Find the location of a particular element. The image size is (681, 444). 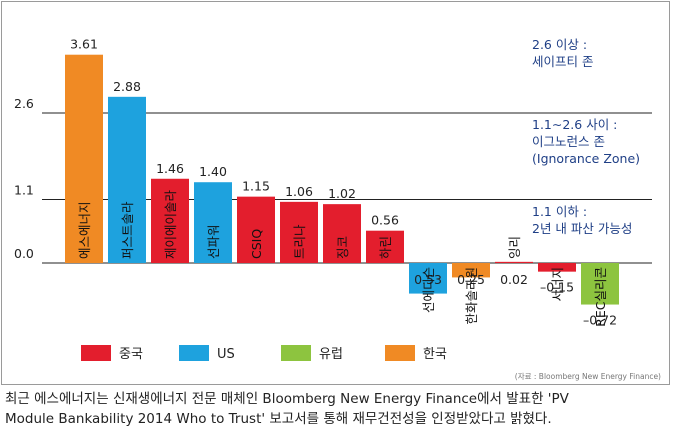

y-tick-label: 2.6 is located at coordinates (24, 103).